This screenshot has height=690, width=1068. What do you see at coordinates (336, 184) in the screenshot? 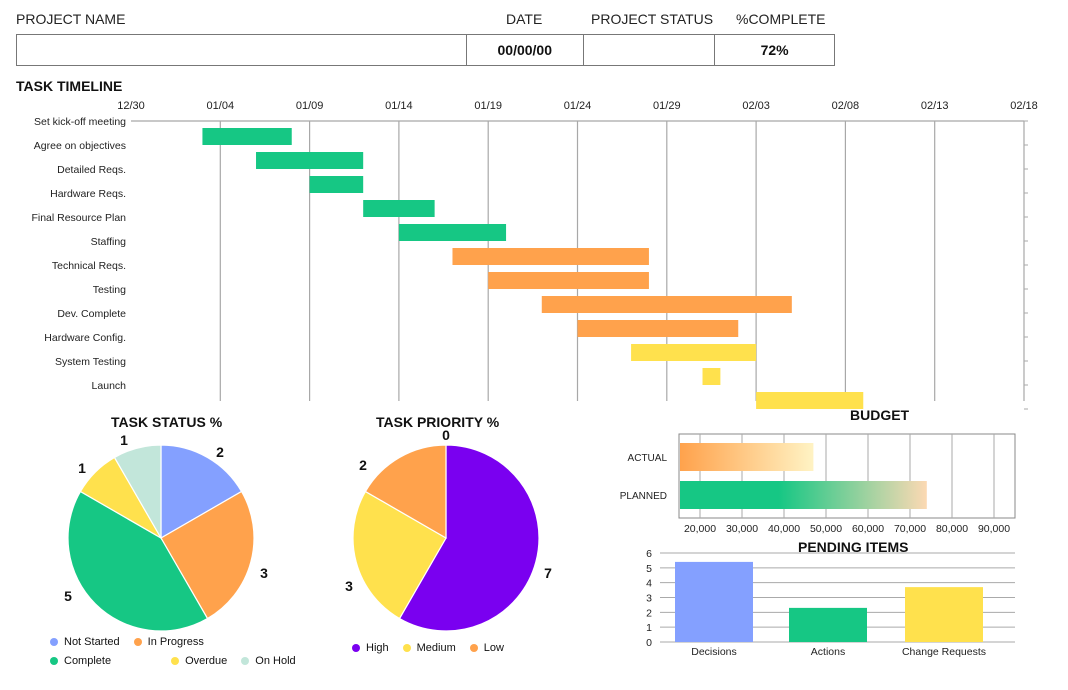
I see `gantt-bar-detailed-reqs` at bounding box center [336, 184].